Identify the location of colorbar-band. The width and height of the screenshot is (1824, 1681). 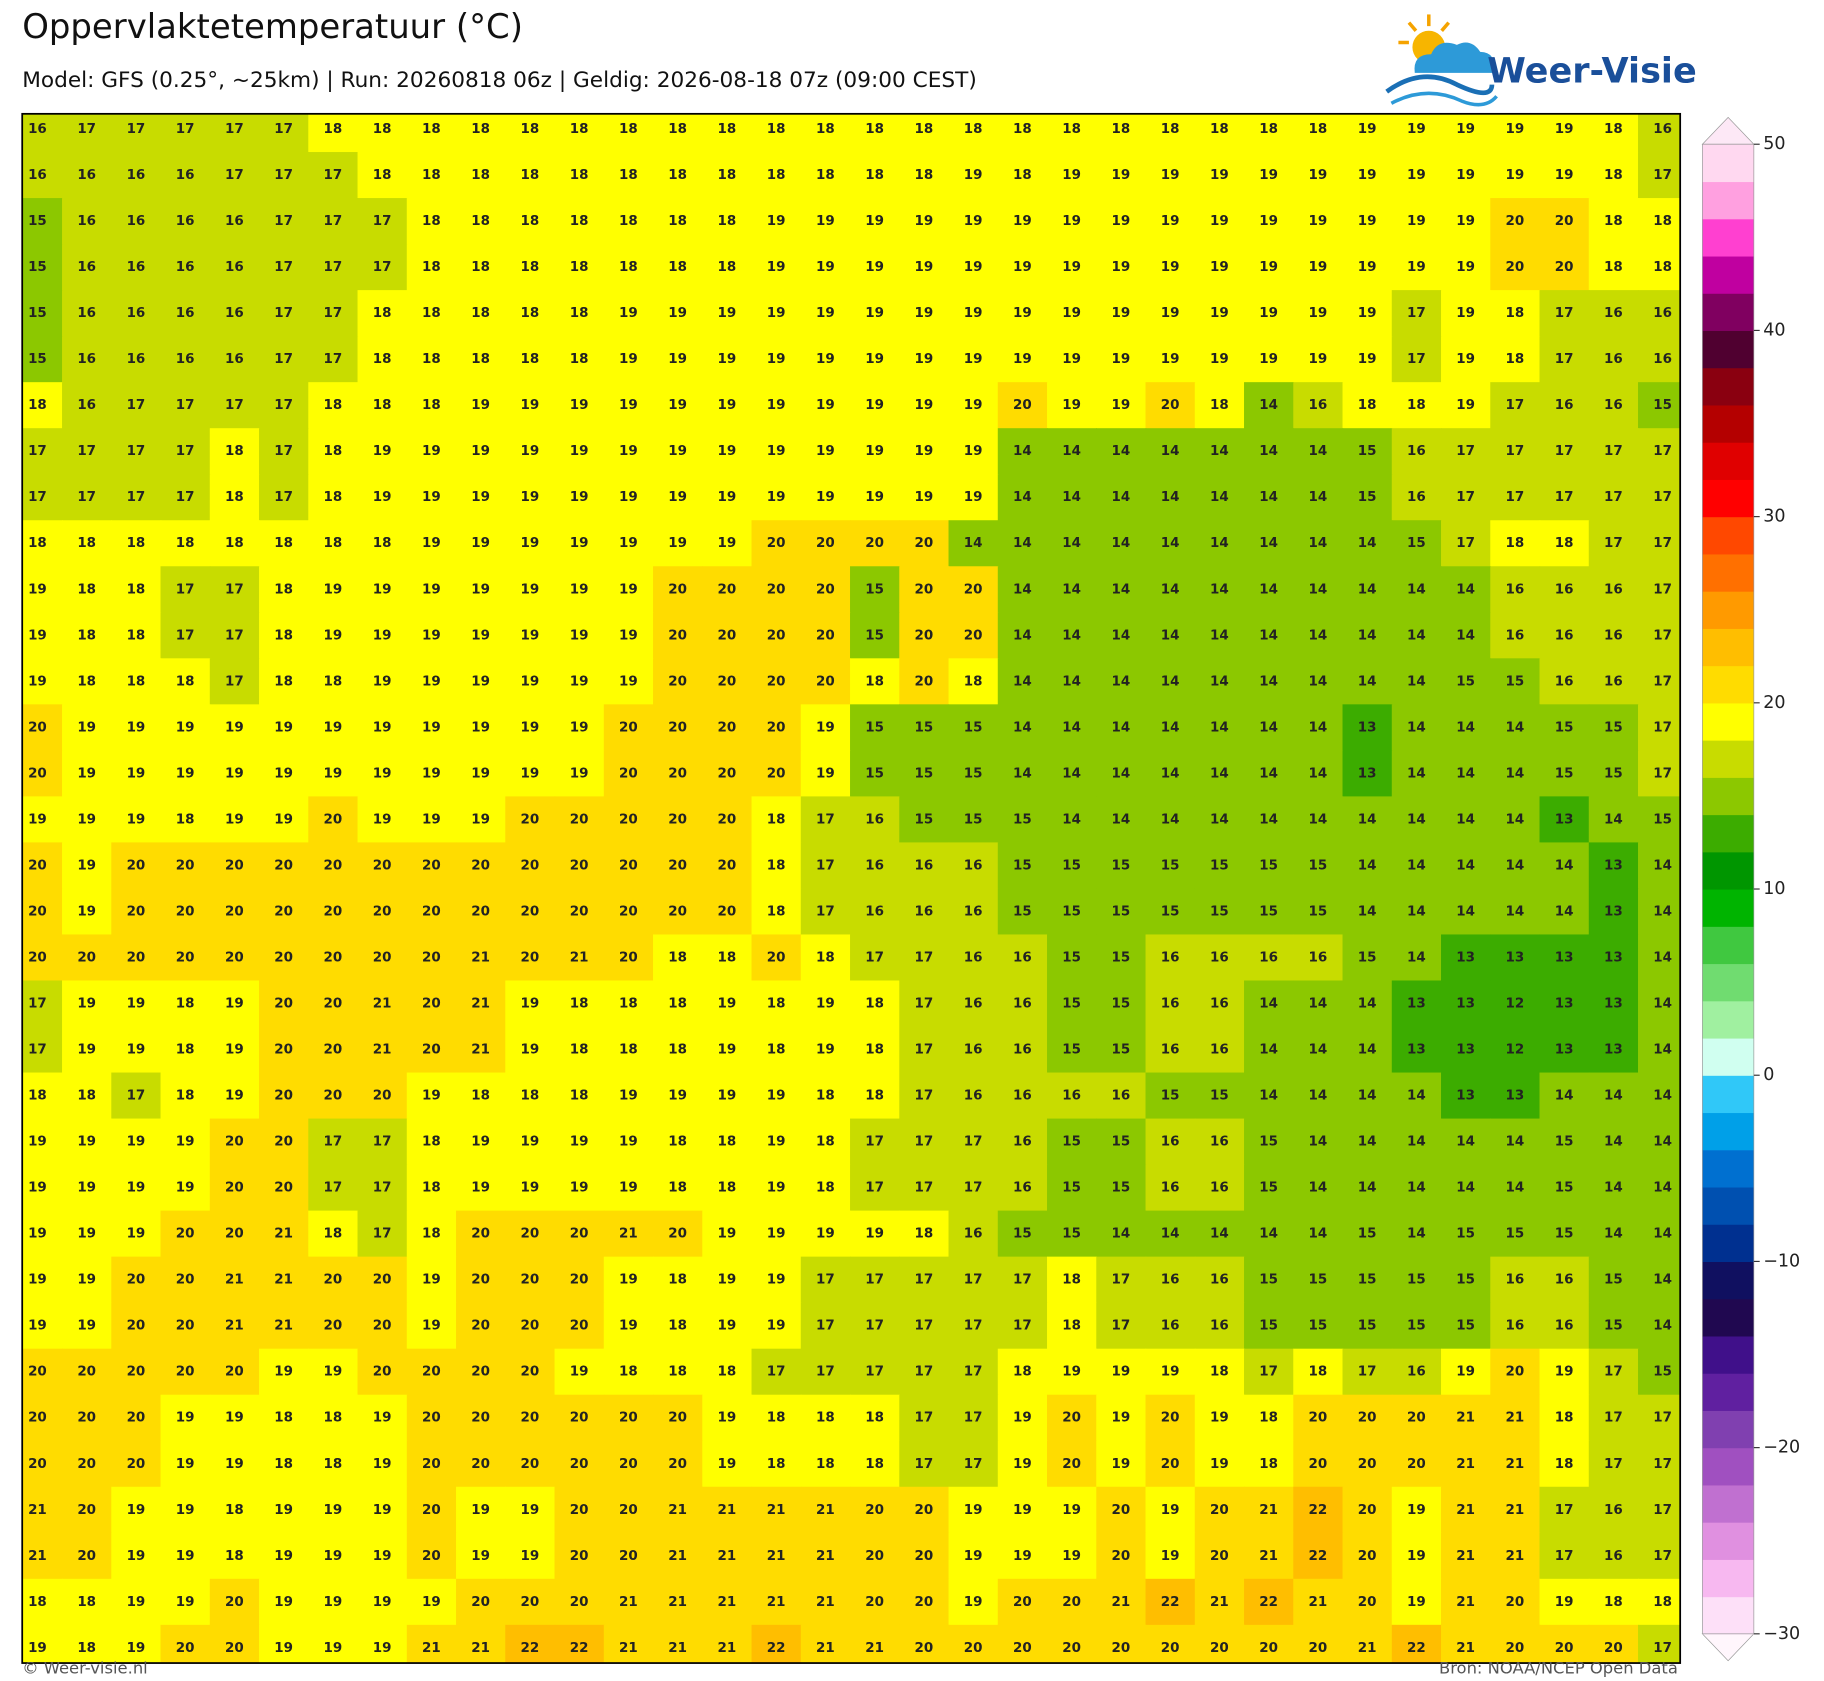
(1728, 1056).